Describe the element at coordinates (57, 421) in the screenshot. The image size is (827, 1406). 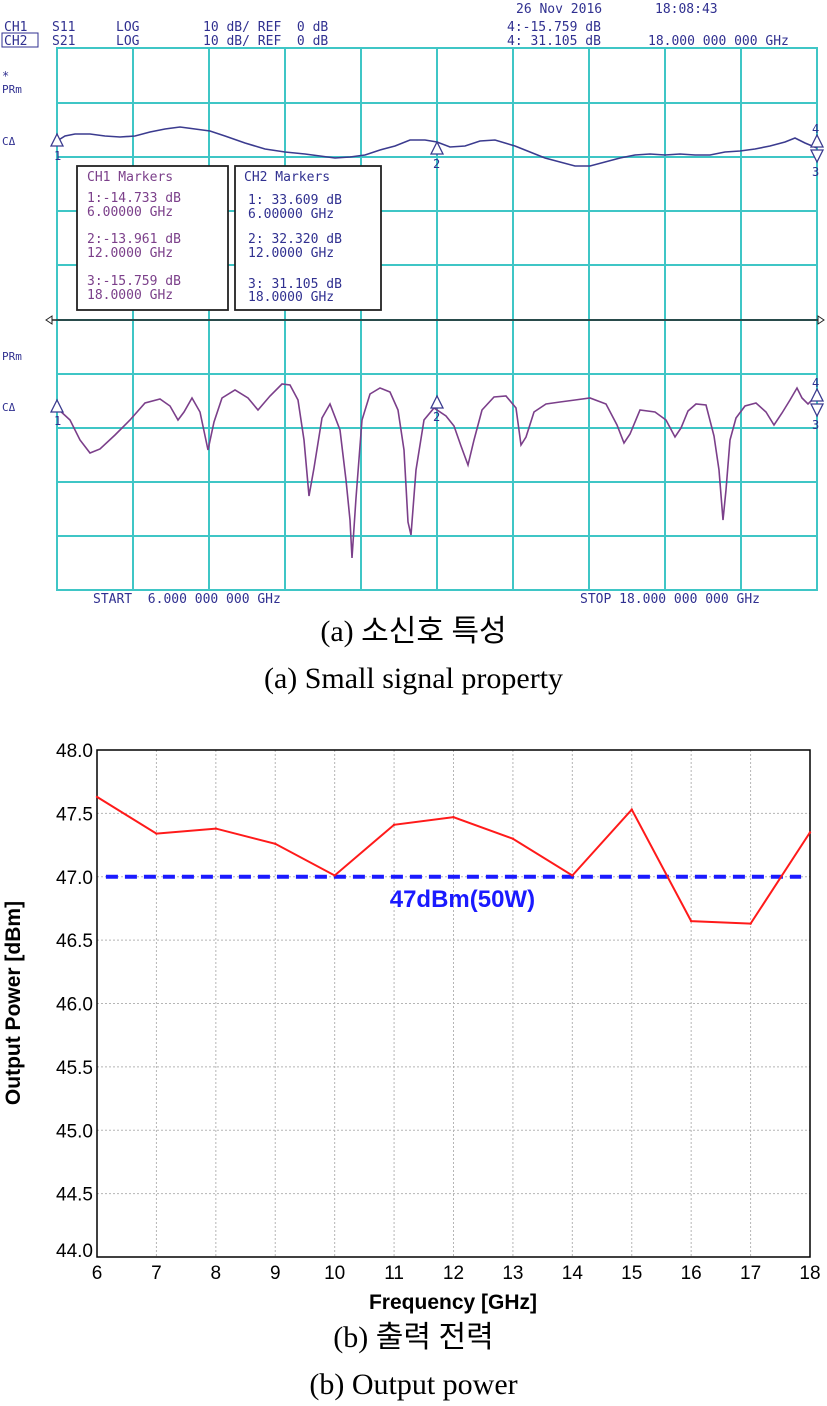
I see `marker-num-1-lower: 1` at that location.